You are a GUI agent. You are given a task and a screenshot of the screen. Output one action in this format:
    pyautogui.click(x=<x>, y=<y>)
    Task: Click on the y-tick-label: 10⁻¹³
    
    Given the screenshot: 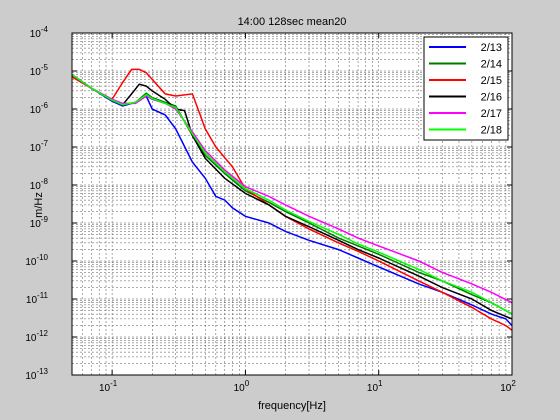 What is the action you would take?
    pyautogui.click(x=36, y=374)
    